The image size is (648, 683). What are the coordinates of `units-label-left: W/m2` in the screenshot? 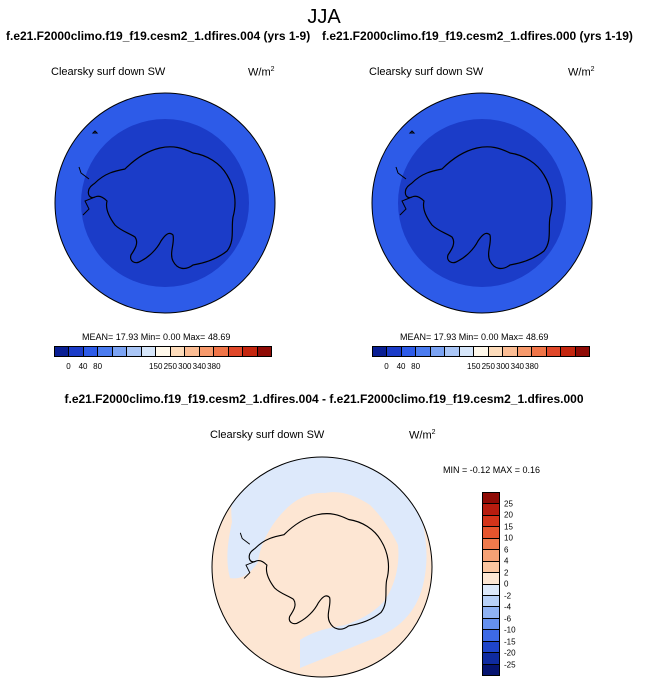 It's located at (261, 72).